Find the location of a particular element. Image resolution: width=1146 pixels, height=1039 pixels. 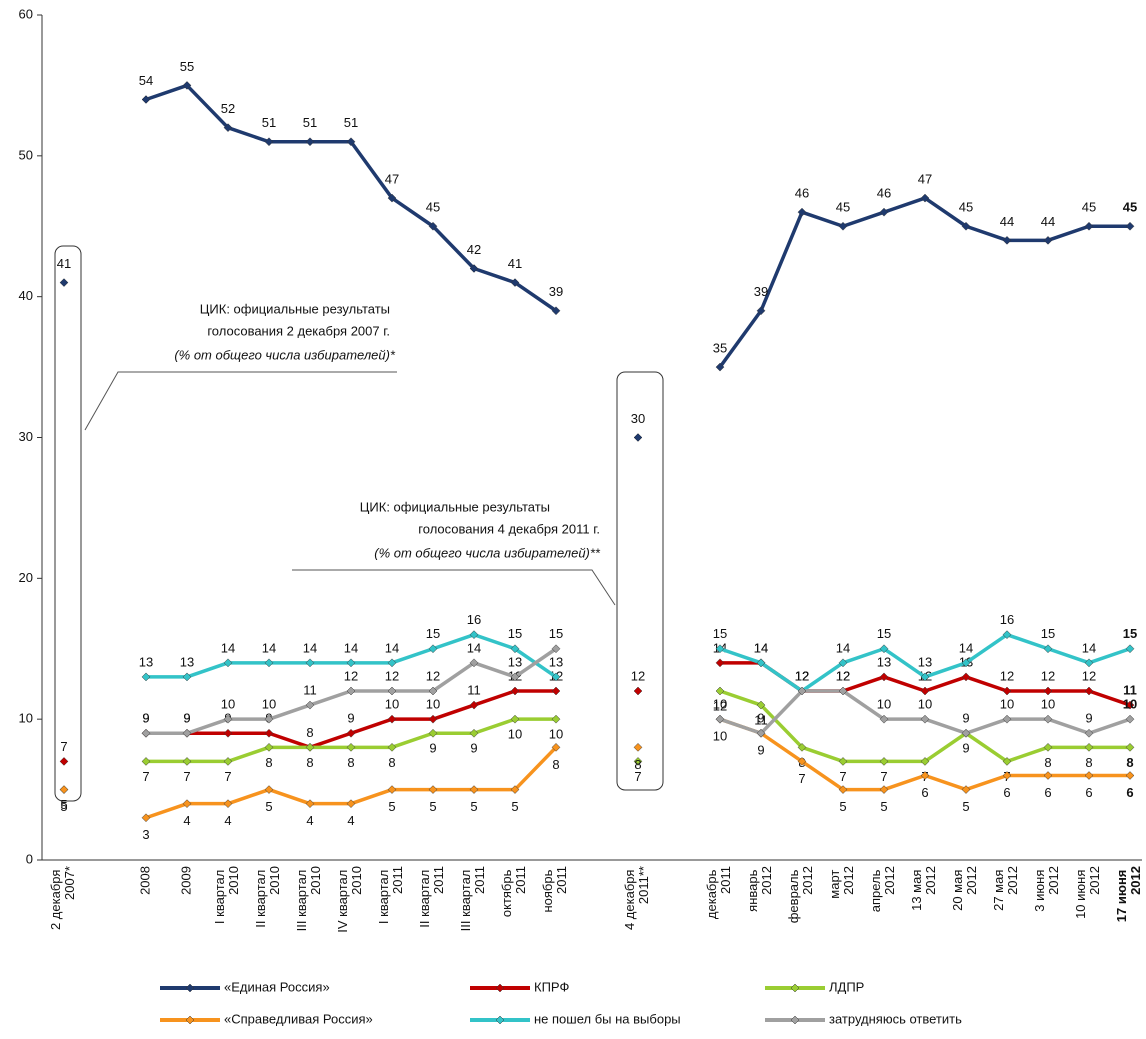

x-tick-label: II квартал 2011 is located at coordinates (431, 897).